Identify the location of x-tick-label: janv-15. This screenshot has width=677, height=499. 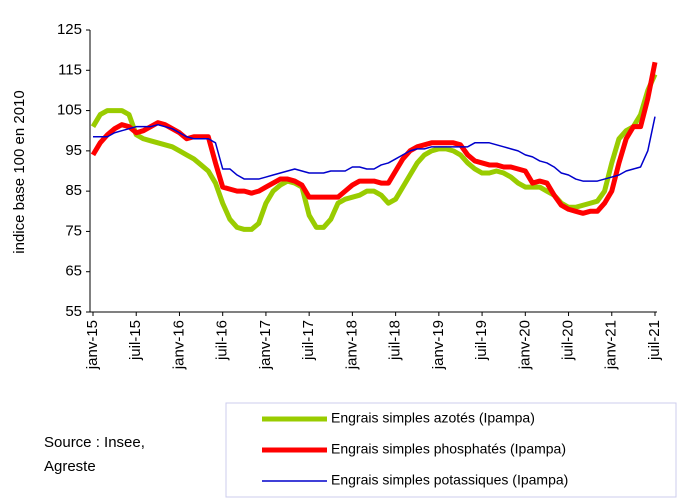
(92, 345).